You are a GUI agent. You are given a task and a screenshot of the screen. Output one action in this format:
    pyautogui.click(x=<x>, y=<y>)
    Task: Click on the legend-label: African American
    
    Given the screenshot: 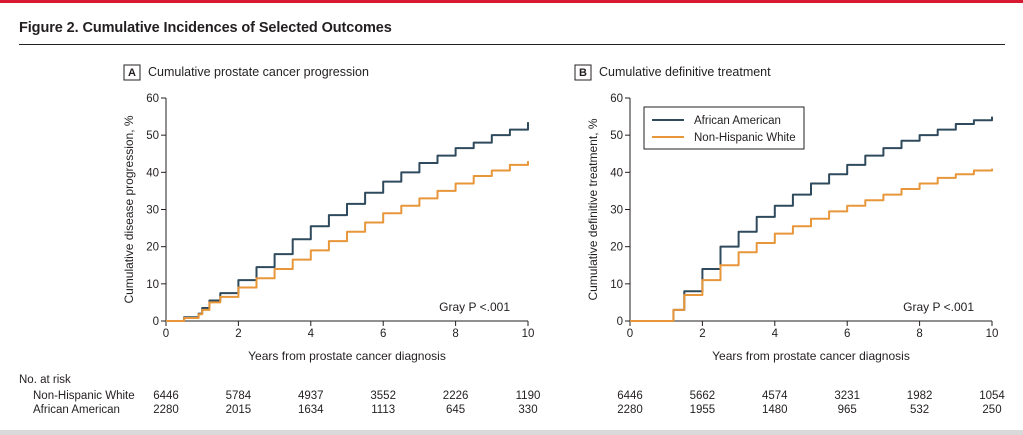 What is the action you would take?
    pyautogui.click(x=737, y=121)
    